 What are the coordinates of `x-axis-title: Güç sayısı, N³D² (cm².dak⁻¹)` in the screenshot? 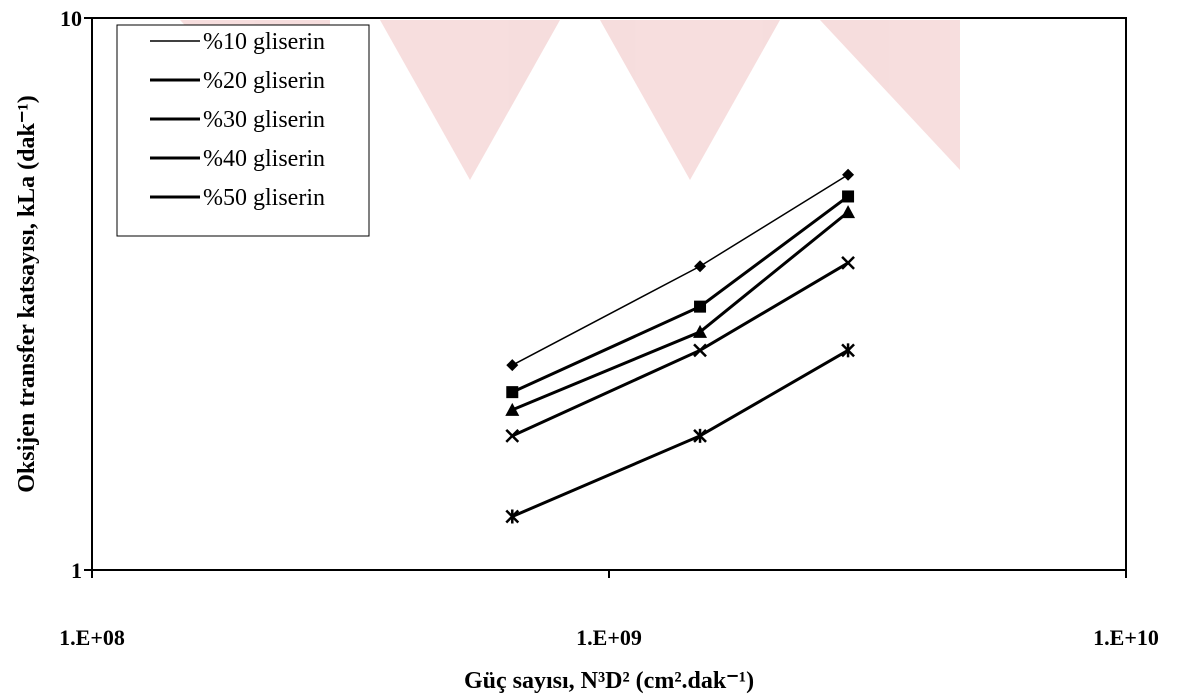 It's located at (609, 681).